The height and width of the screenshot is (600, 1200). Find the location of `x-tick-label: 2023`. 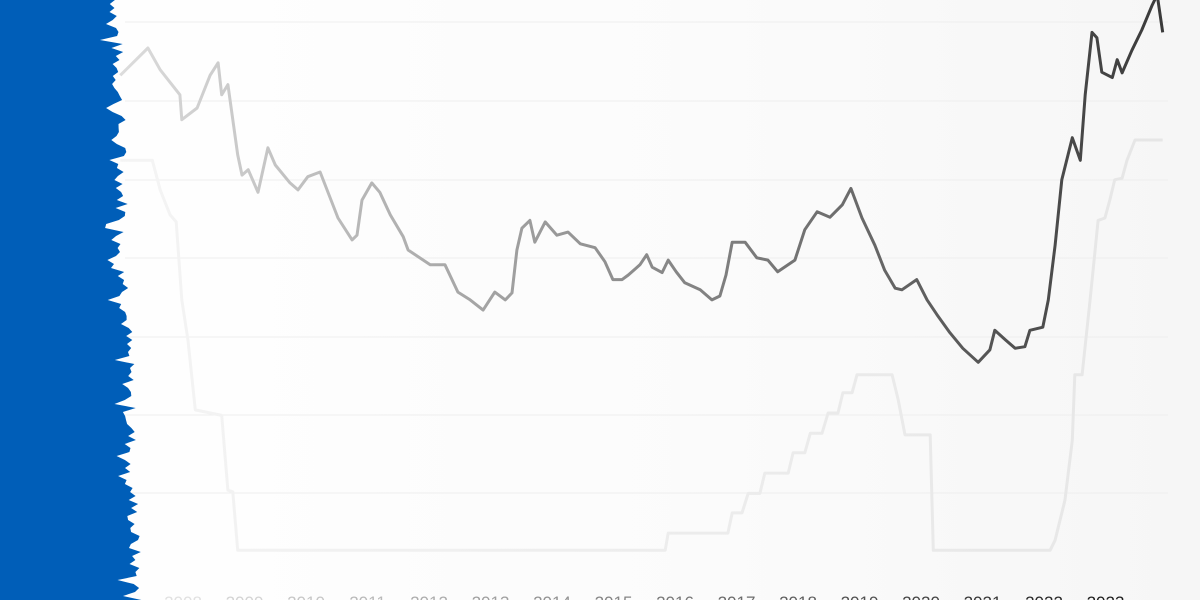

x-tick-label: 2023 is located at coordinates (1106, 596).